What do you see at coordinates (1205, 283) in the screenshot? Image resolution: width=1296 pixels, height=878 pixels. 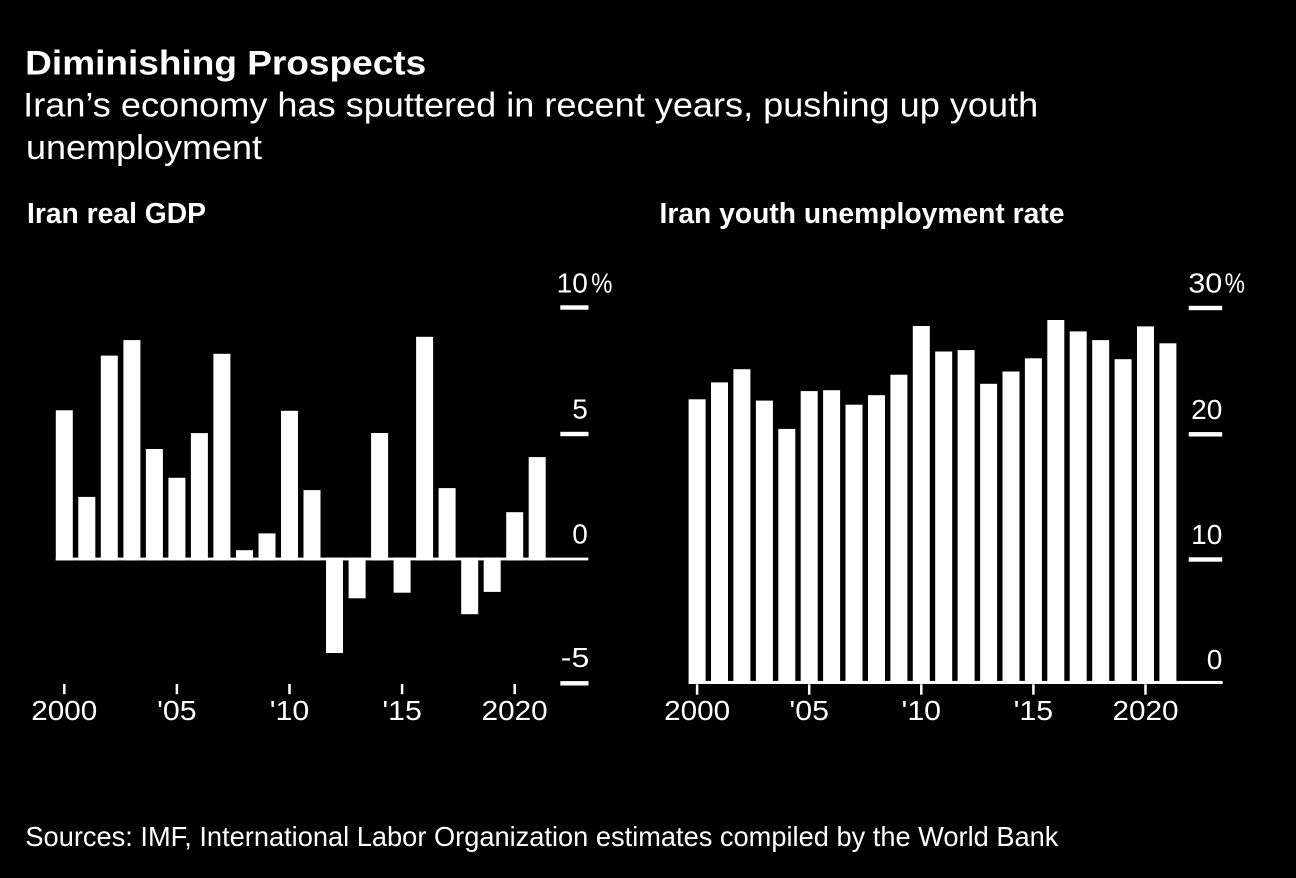 I see `svg-text: 30` at bounding box center [1205, 283].